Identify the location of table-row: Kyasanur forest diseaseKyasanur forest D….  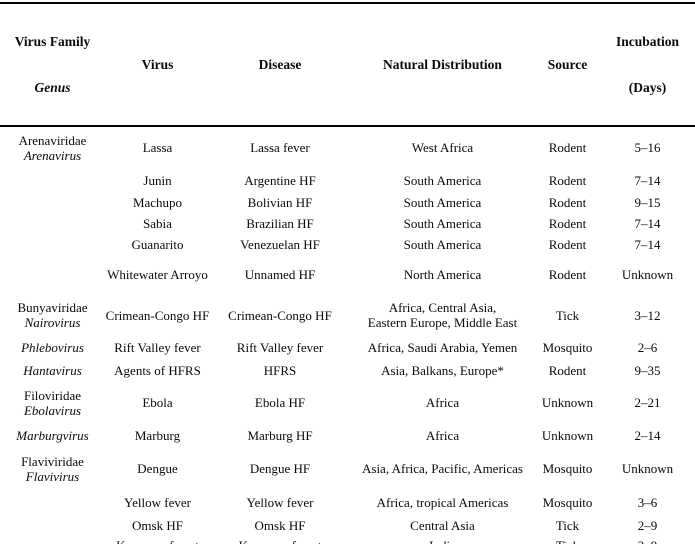
(347, 540).